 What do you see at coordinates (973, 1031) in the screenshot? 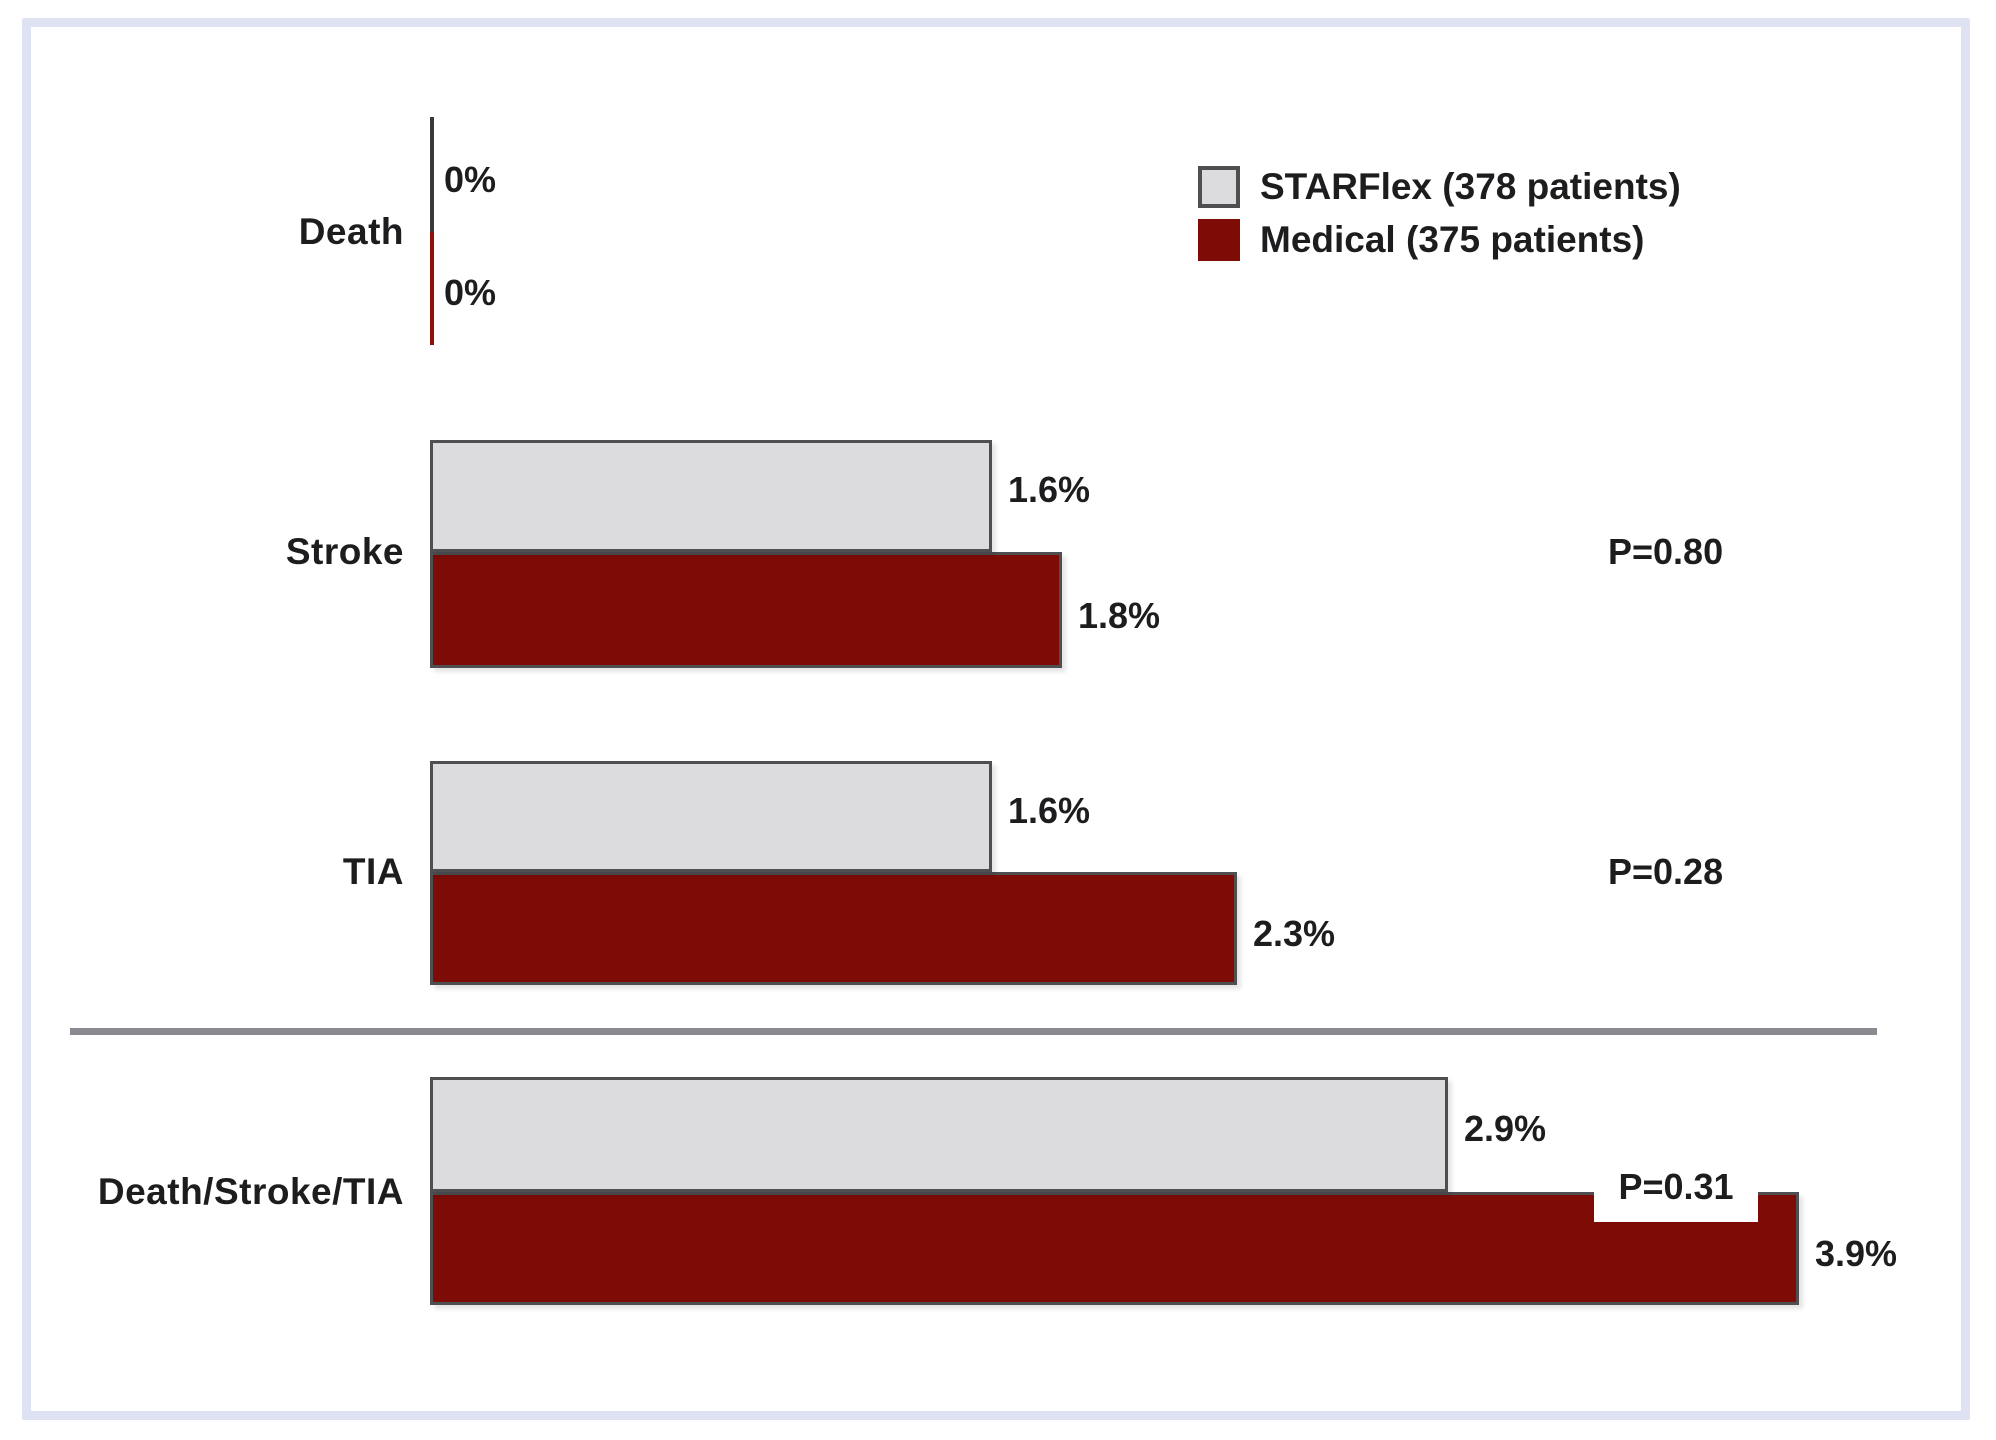
I see `separator-line` at bounding box center [973, 1031].